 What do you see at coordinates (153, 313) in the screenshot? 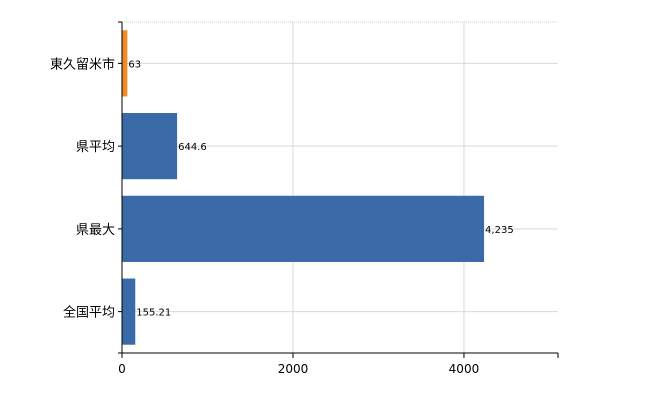
I see `bar-value-label: 155.21` at bounding box center [153, 313].